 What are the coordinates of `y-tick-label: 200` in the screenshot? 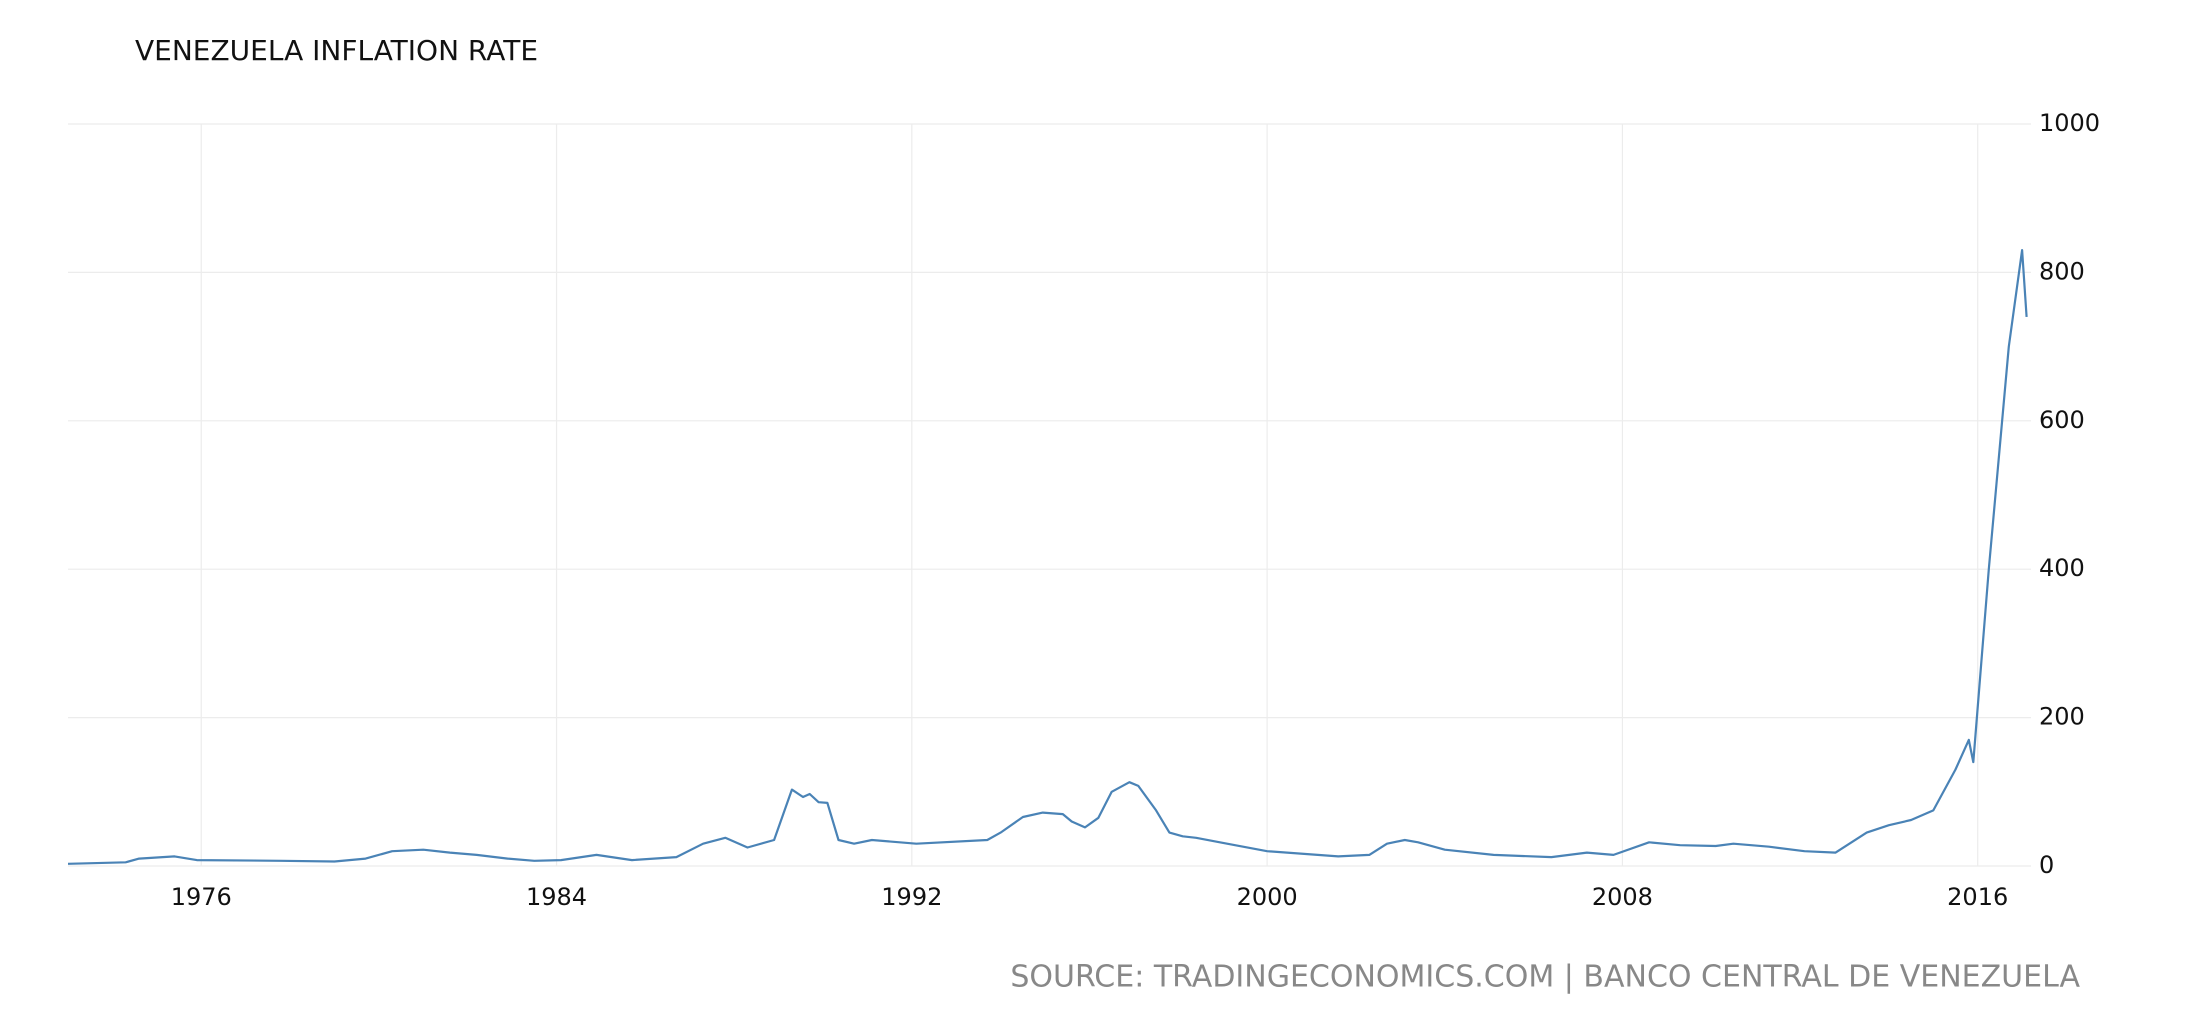 It's located at (2062, 717).